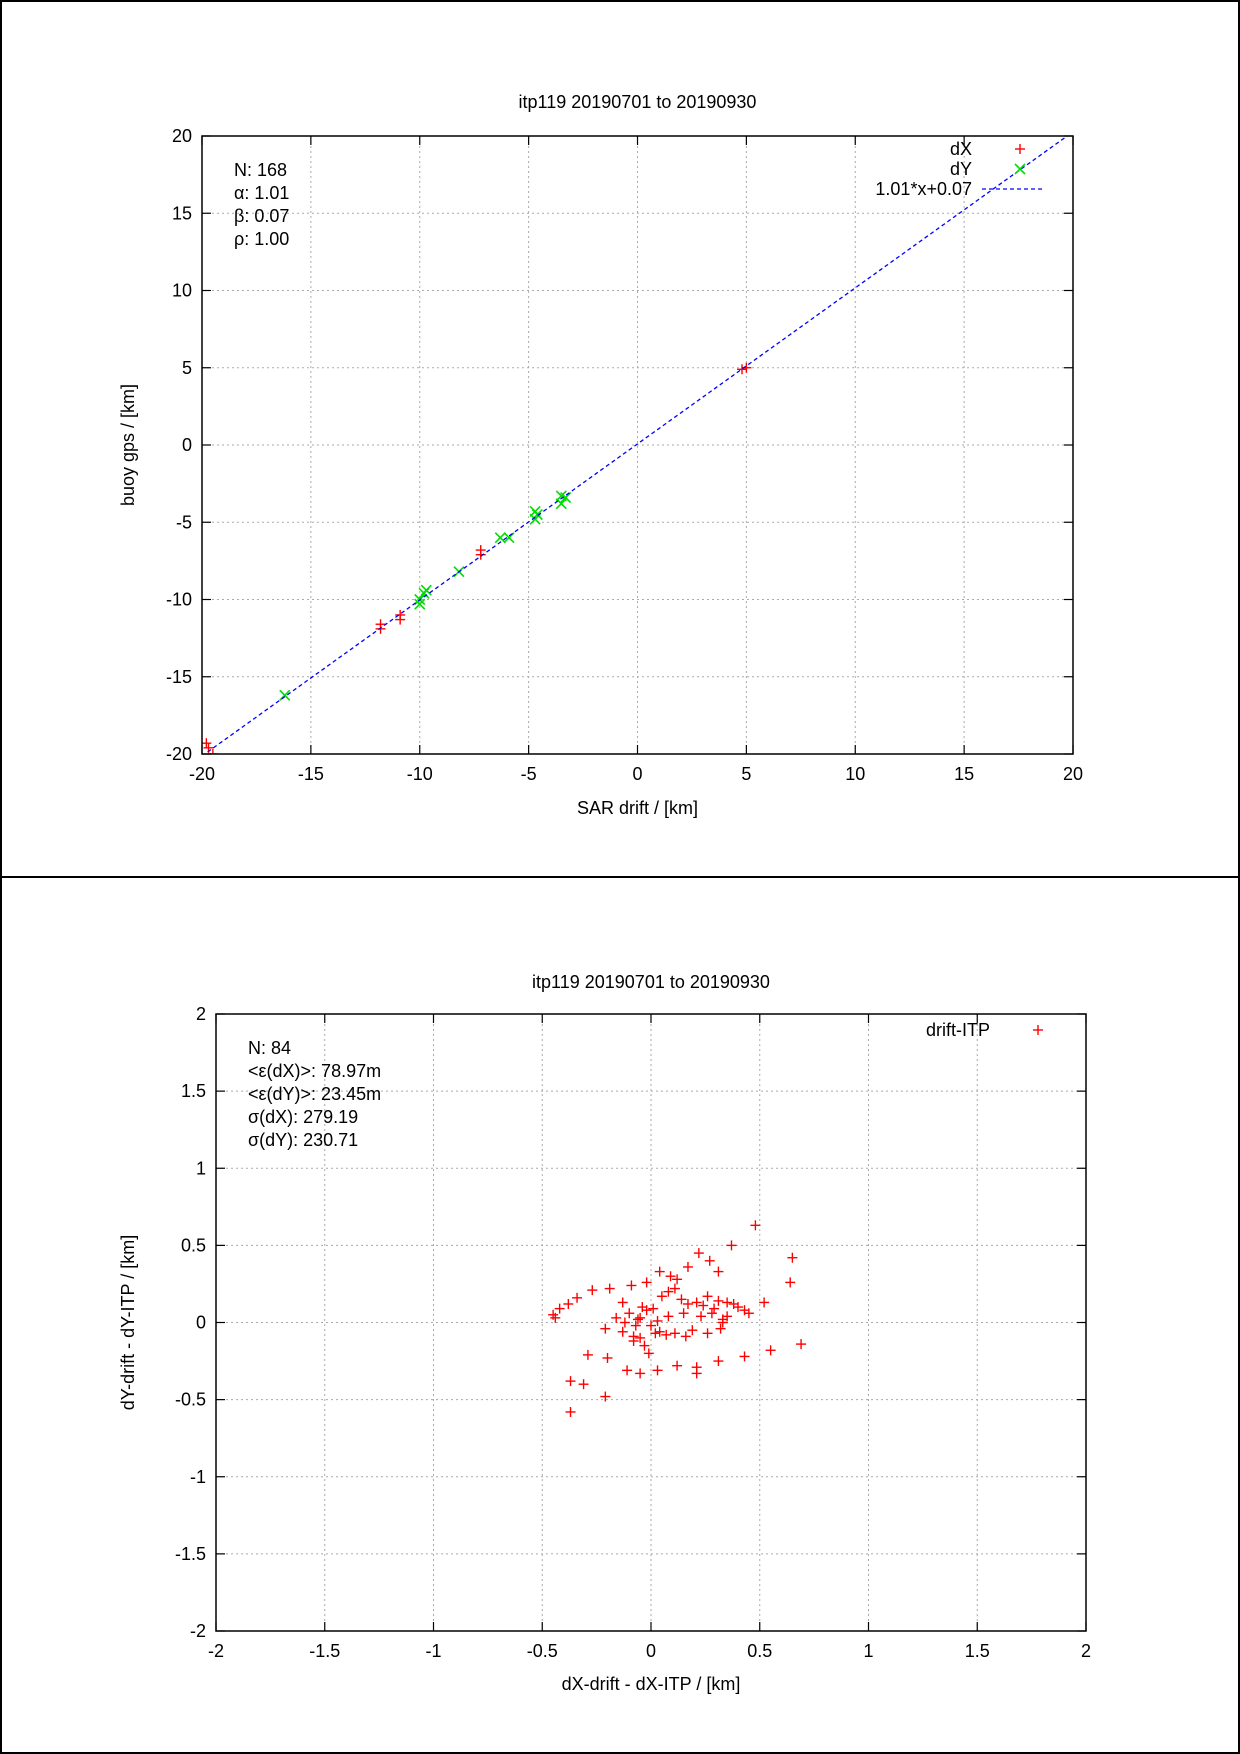 The width and height of the screenshot is (1240, 1754). I want to click on legend-label: 1.01*x+0.07, so click(923, 189).